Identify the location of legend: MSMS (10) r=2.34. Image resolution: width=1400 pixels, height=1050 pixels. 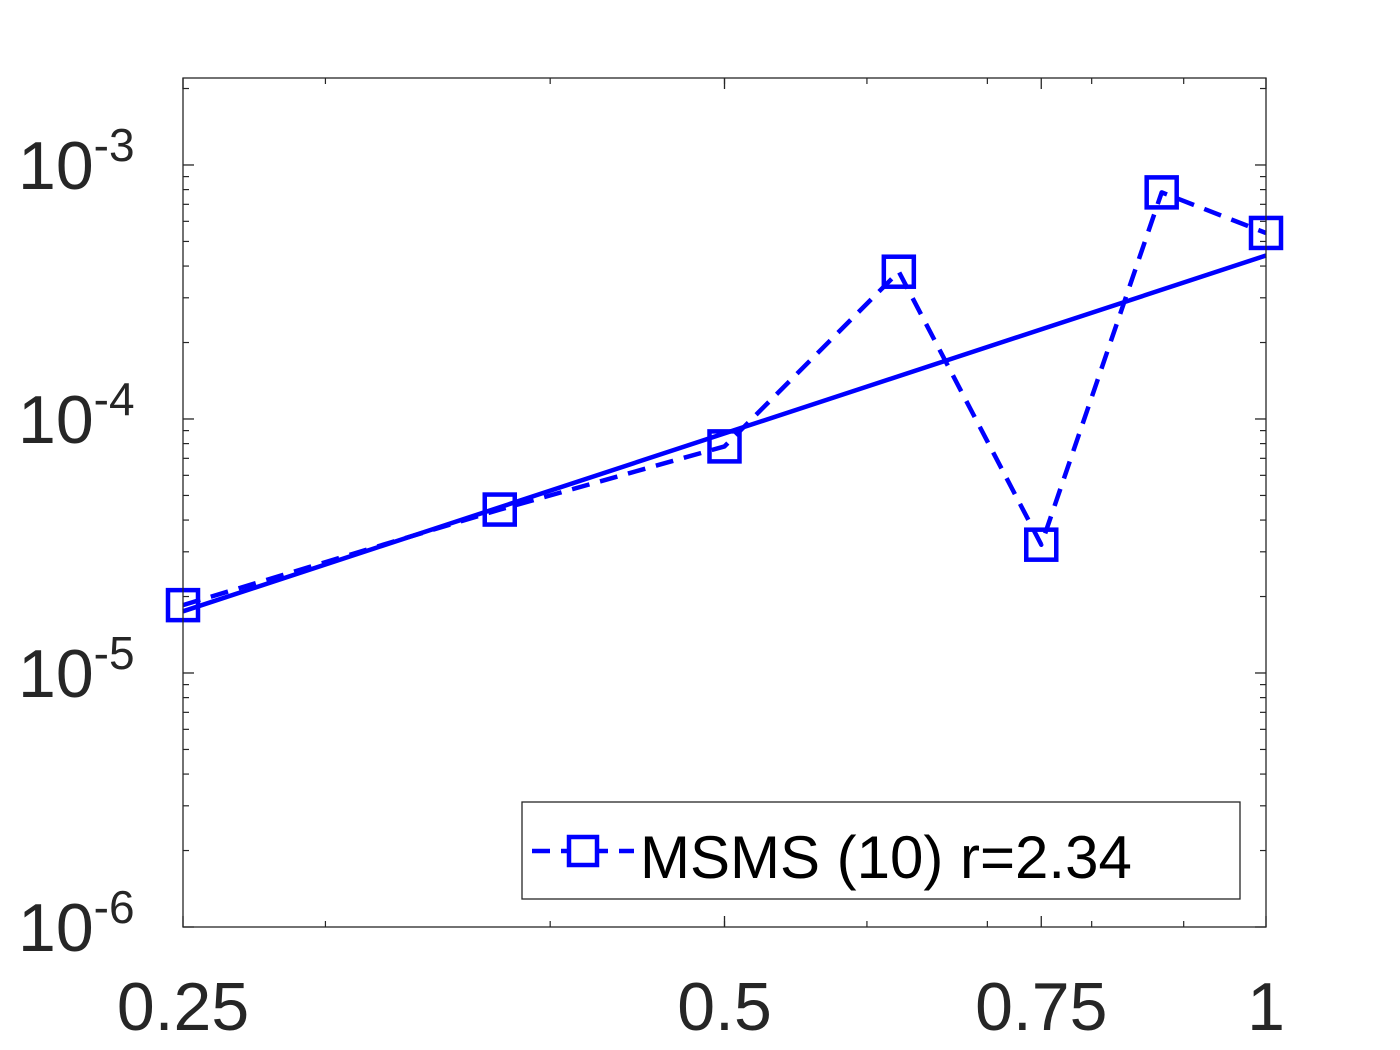
(881, 850).